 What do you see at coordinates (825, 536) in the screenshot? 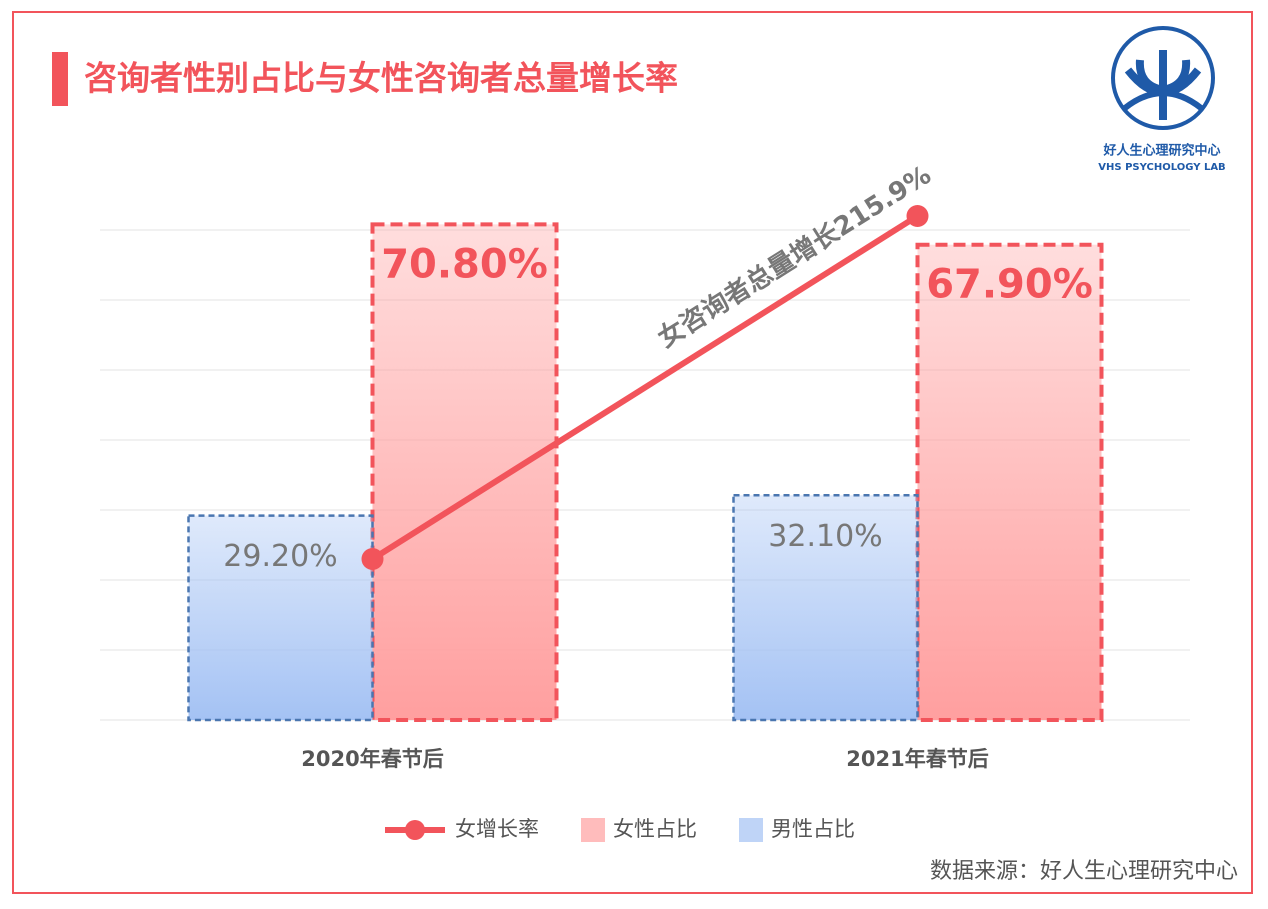
I see `data-label: 32.10%` at bounding box center [825, 536].